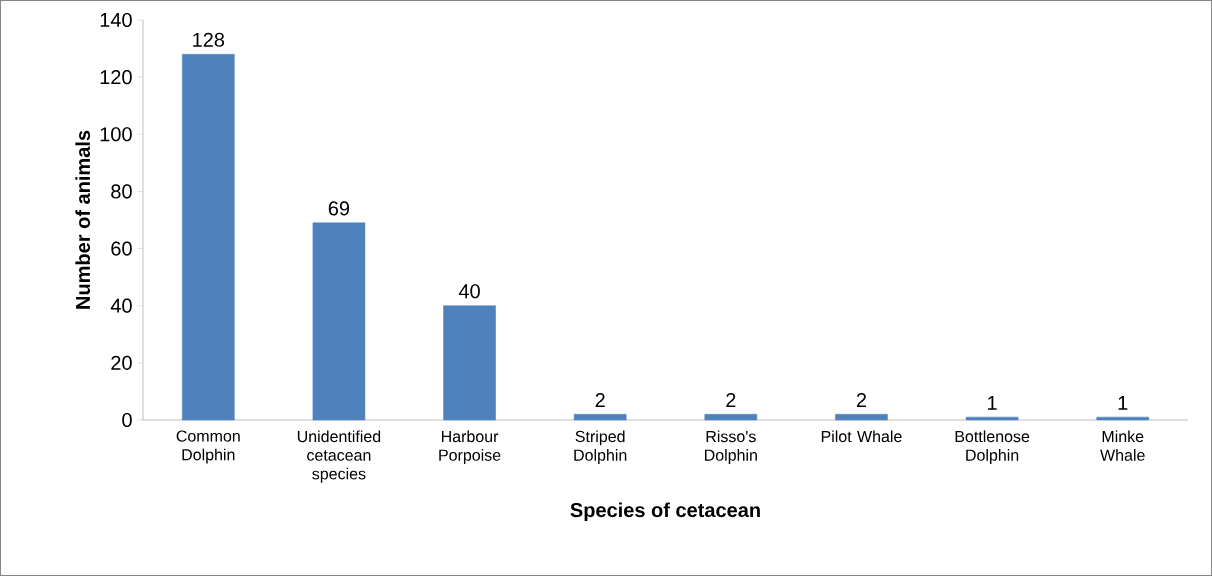  Describe the element at coordinates (339, 208) in the screenshot. I see `data-label: 69` at that location.